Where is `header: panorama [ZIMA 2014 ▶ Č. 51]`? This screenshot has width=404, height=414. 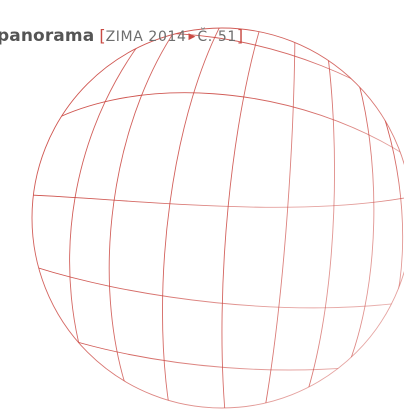
header: panorama [ZIMA 2014 ▶ Č. 51] is located at coordinates (121, 36).